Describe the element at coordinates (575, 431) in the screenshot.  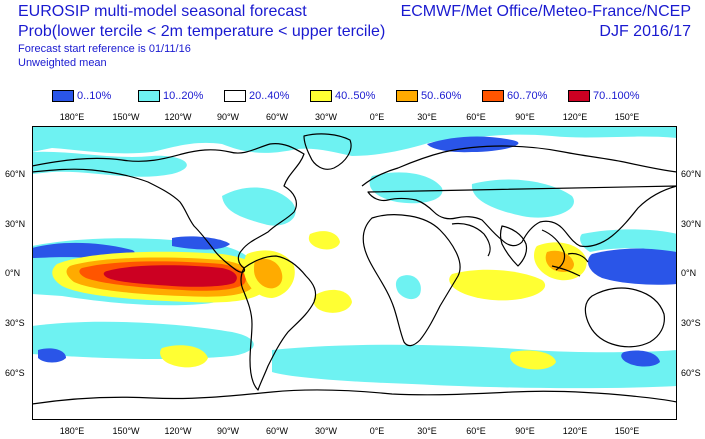
I see `lon-label-bottom-120e: 120°E` at that location.